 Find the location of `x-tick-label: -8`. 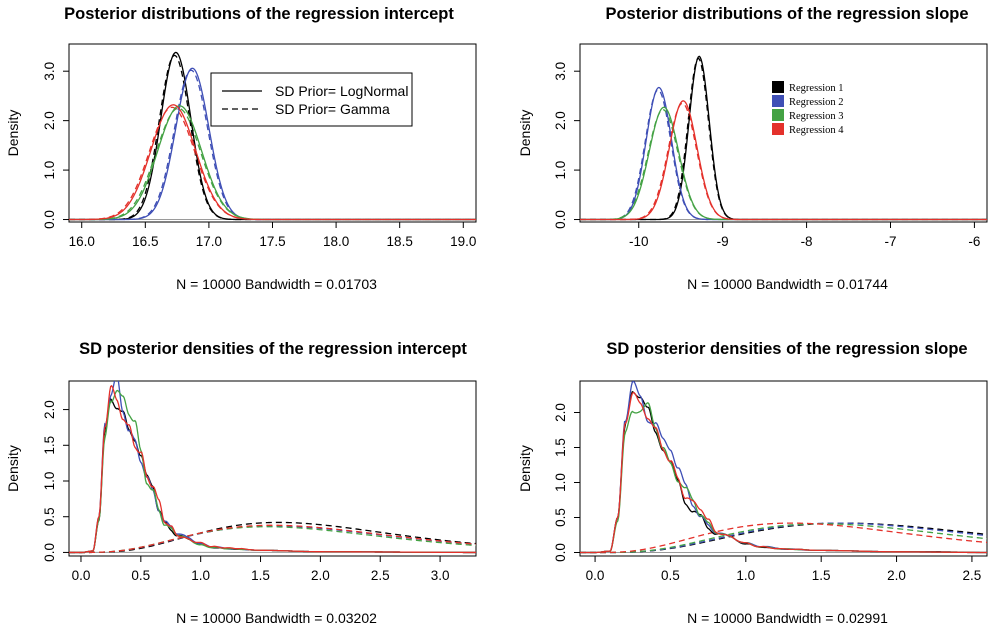

x-tick-label: -8 is located at coordinates (807, 241).